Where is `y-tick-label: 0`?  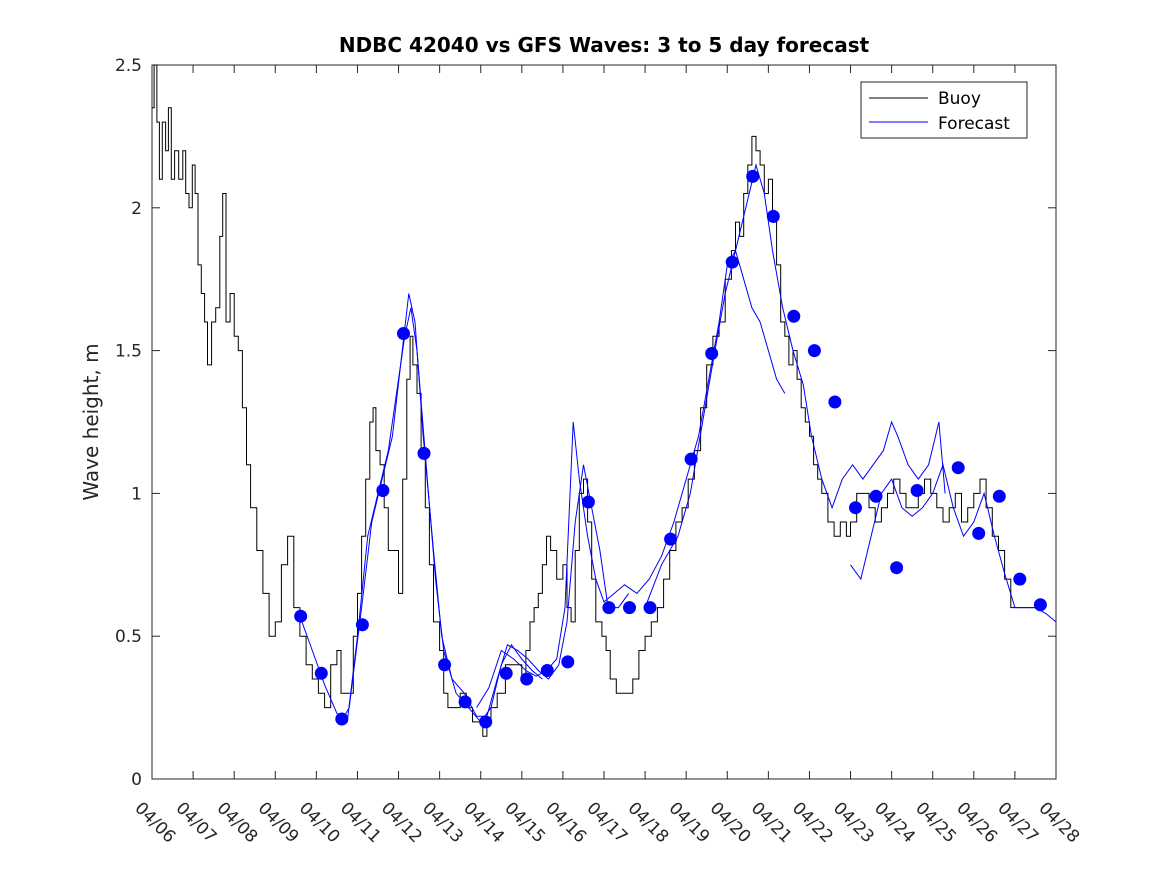 y-tick-label: 0 is located at coordinates (136, 780).